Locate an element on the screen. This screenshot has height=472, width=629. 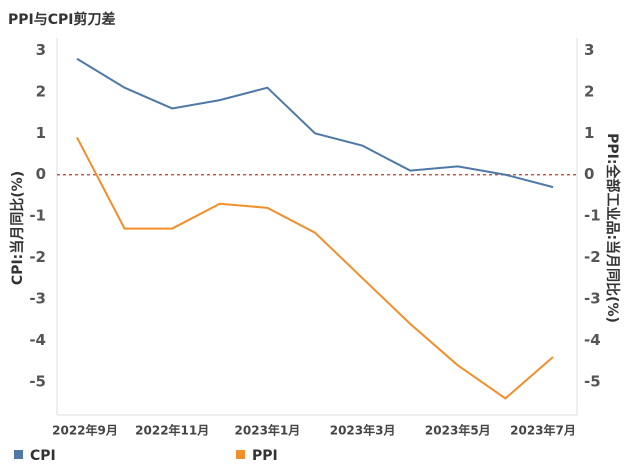
y-tick-label: -4 is located at coordinates (37, 340).